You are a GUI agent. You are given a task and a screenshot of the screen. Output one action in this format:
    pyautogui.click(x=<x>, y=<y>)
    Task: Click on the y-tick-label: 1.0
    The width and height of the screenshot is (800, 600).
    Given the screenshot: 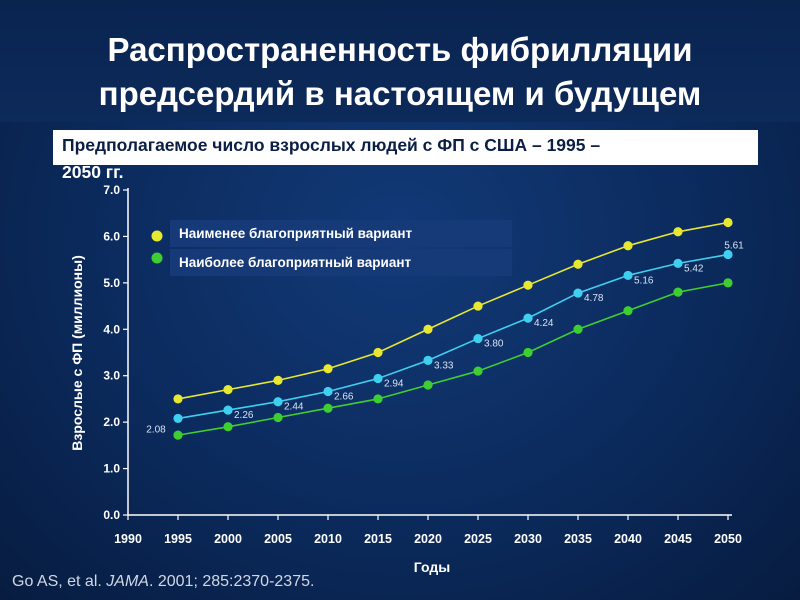 What is the action you would take?
    pyautogui.click(x=111, y=469)
    